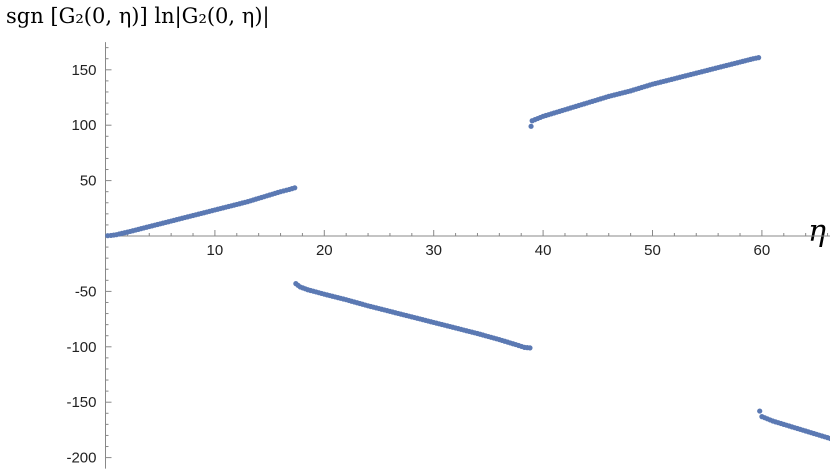 The width and height of the screenshot is (830, 475). I want to click on y-tick-label: -150, so click(81, 402).